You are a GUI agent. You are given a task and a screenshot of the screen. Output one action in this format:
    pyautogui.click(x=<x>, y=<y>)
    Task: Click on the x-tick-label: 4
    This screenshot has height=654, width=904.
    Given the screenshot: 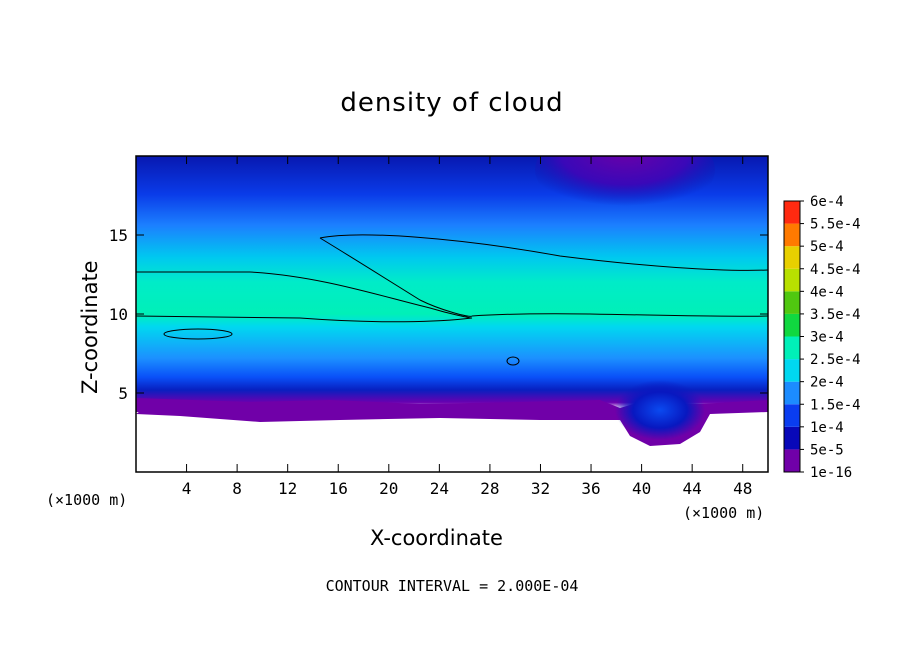 What is the action you would take?
    pyautogui.click(x=187, y=488)
    